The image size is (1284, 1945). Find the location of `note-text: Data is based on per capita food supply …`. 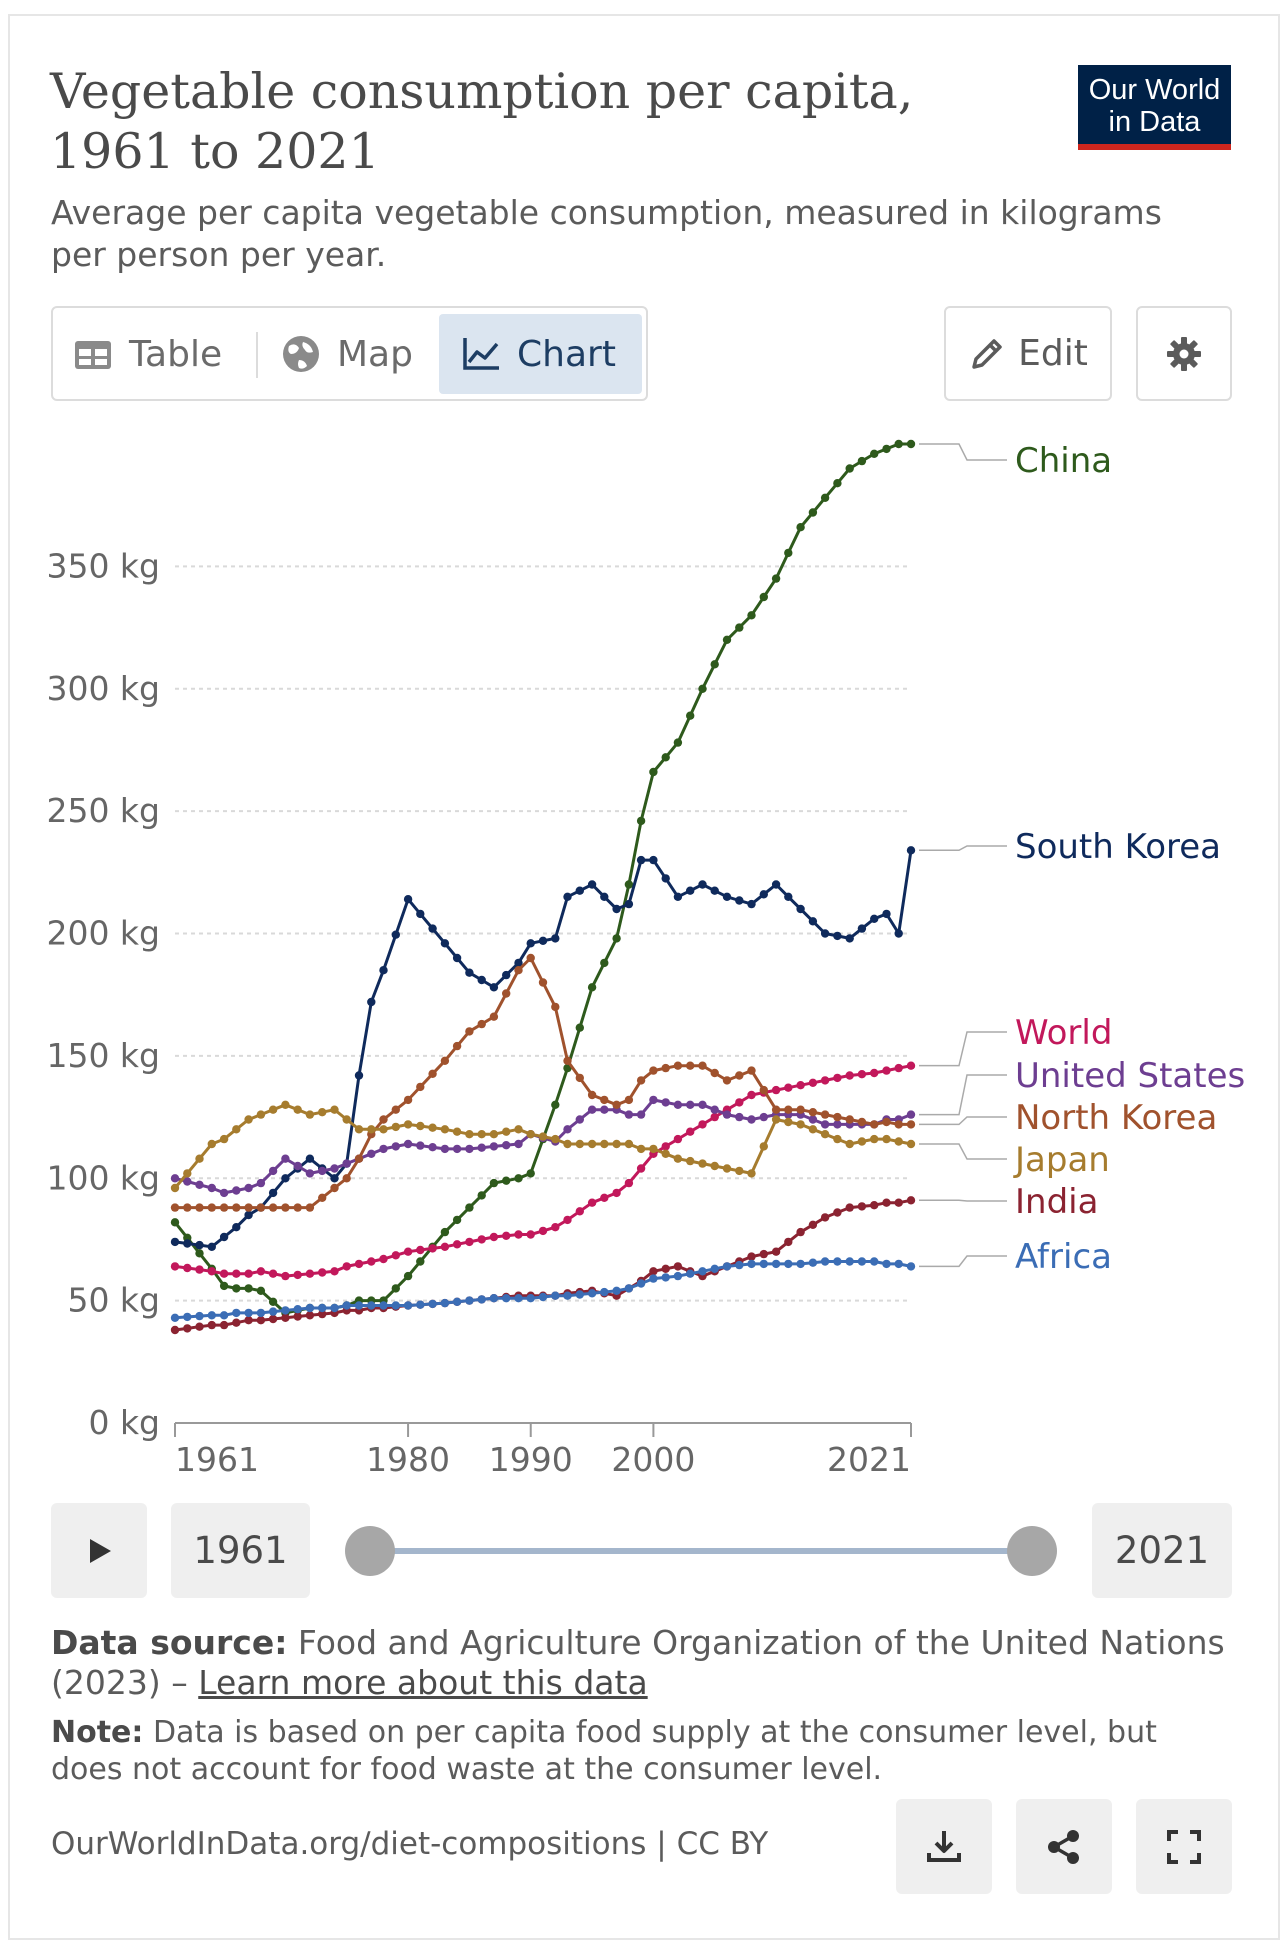

note-text: Data is based on per capita food supply … is located at coordinates (604, 1751).